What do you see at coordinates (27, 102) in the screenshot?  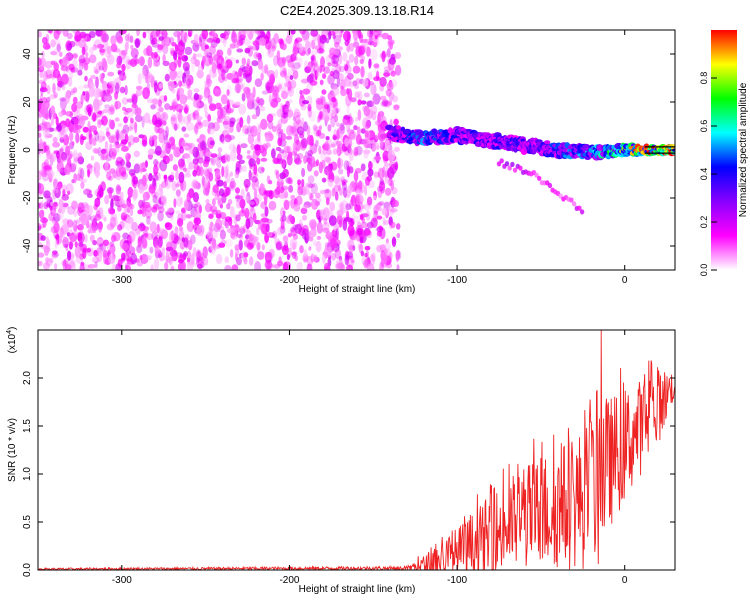 I see `spectrogram-ytick-label: 20` at bounding box center [27, 102].